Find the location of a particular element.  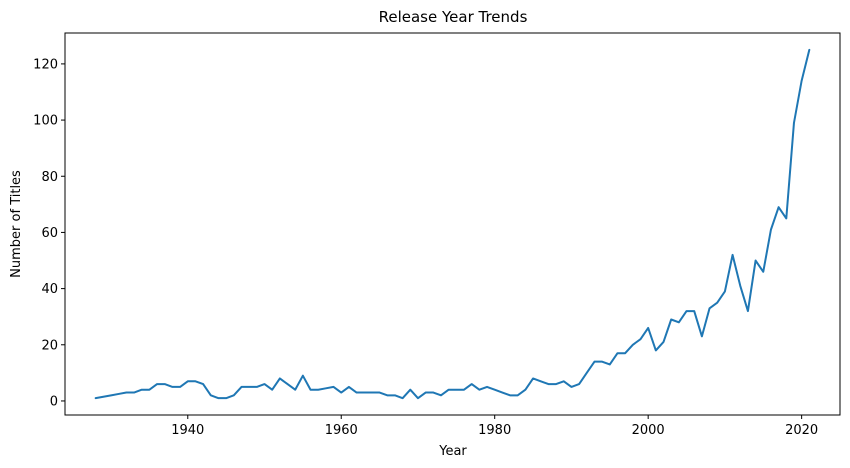

x-tick-label: 1980 is located at coordinates (494, 430).